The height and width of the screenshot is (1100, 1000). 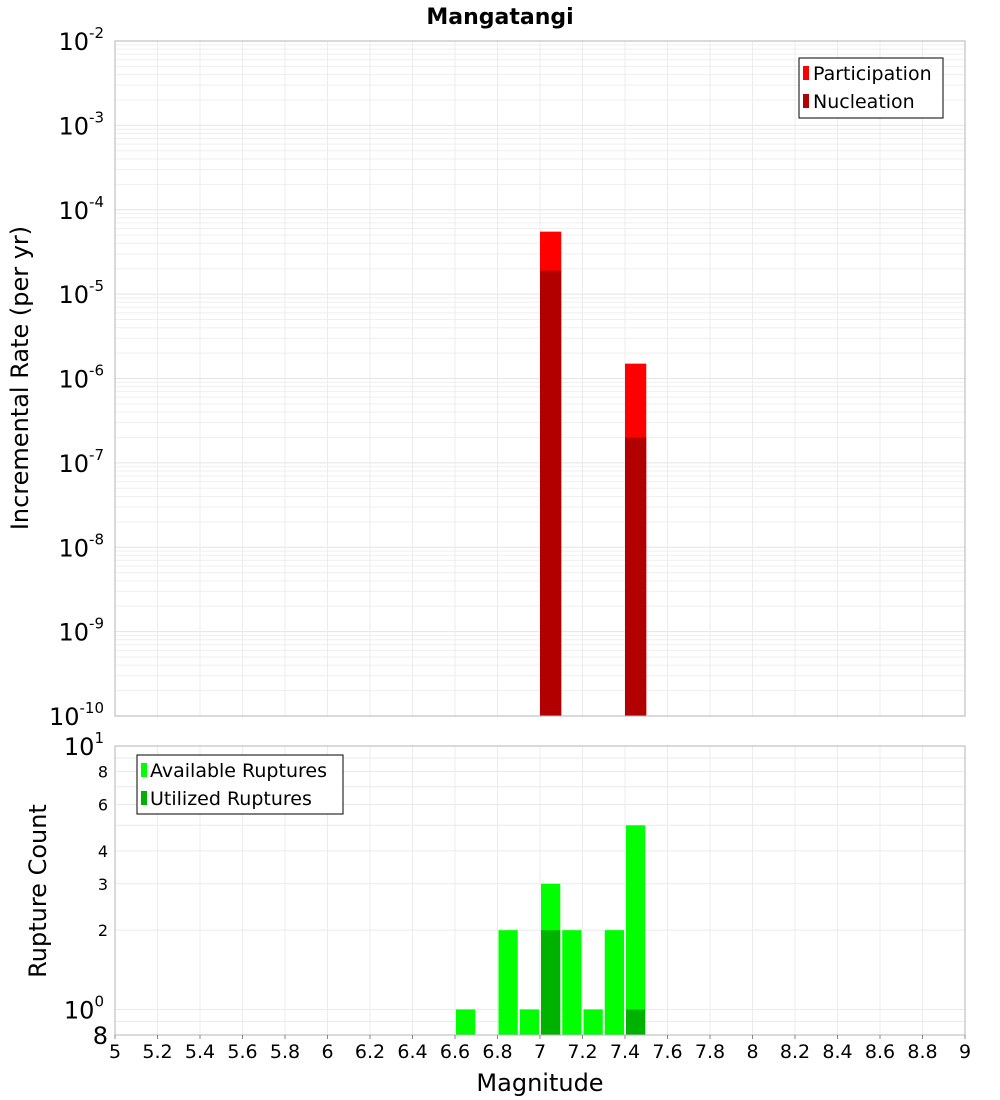 I want to click on x-tick-label: 7.8, so click(x=710, y=1052).